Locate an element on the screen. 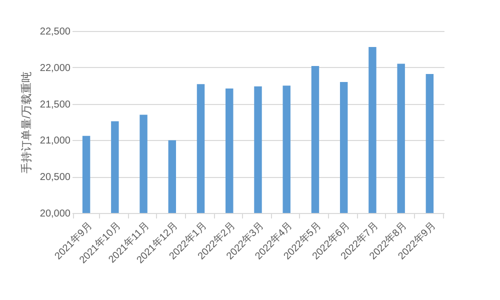  y-tick-label: 22,000 is located at coordinates (55, 68).